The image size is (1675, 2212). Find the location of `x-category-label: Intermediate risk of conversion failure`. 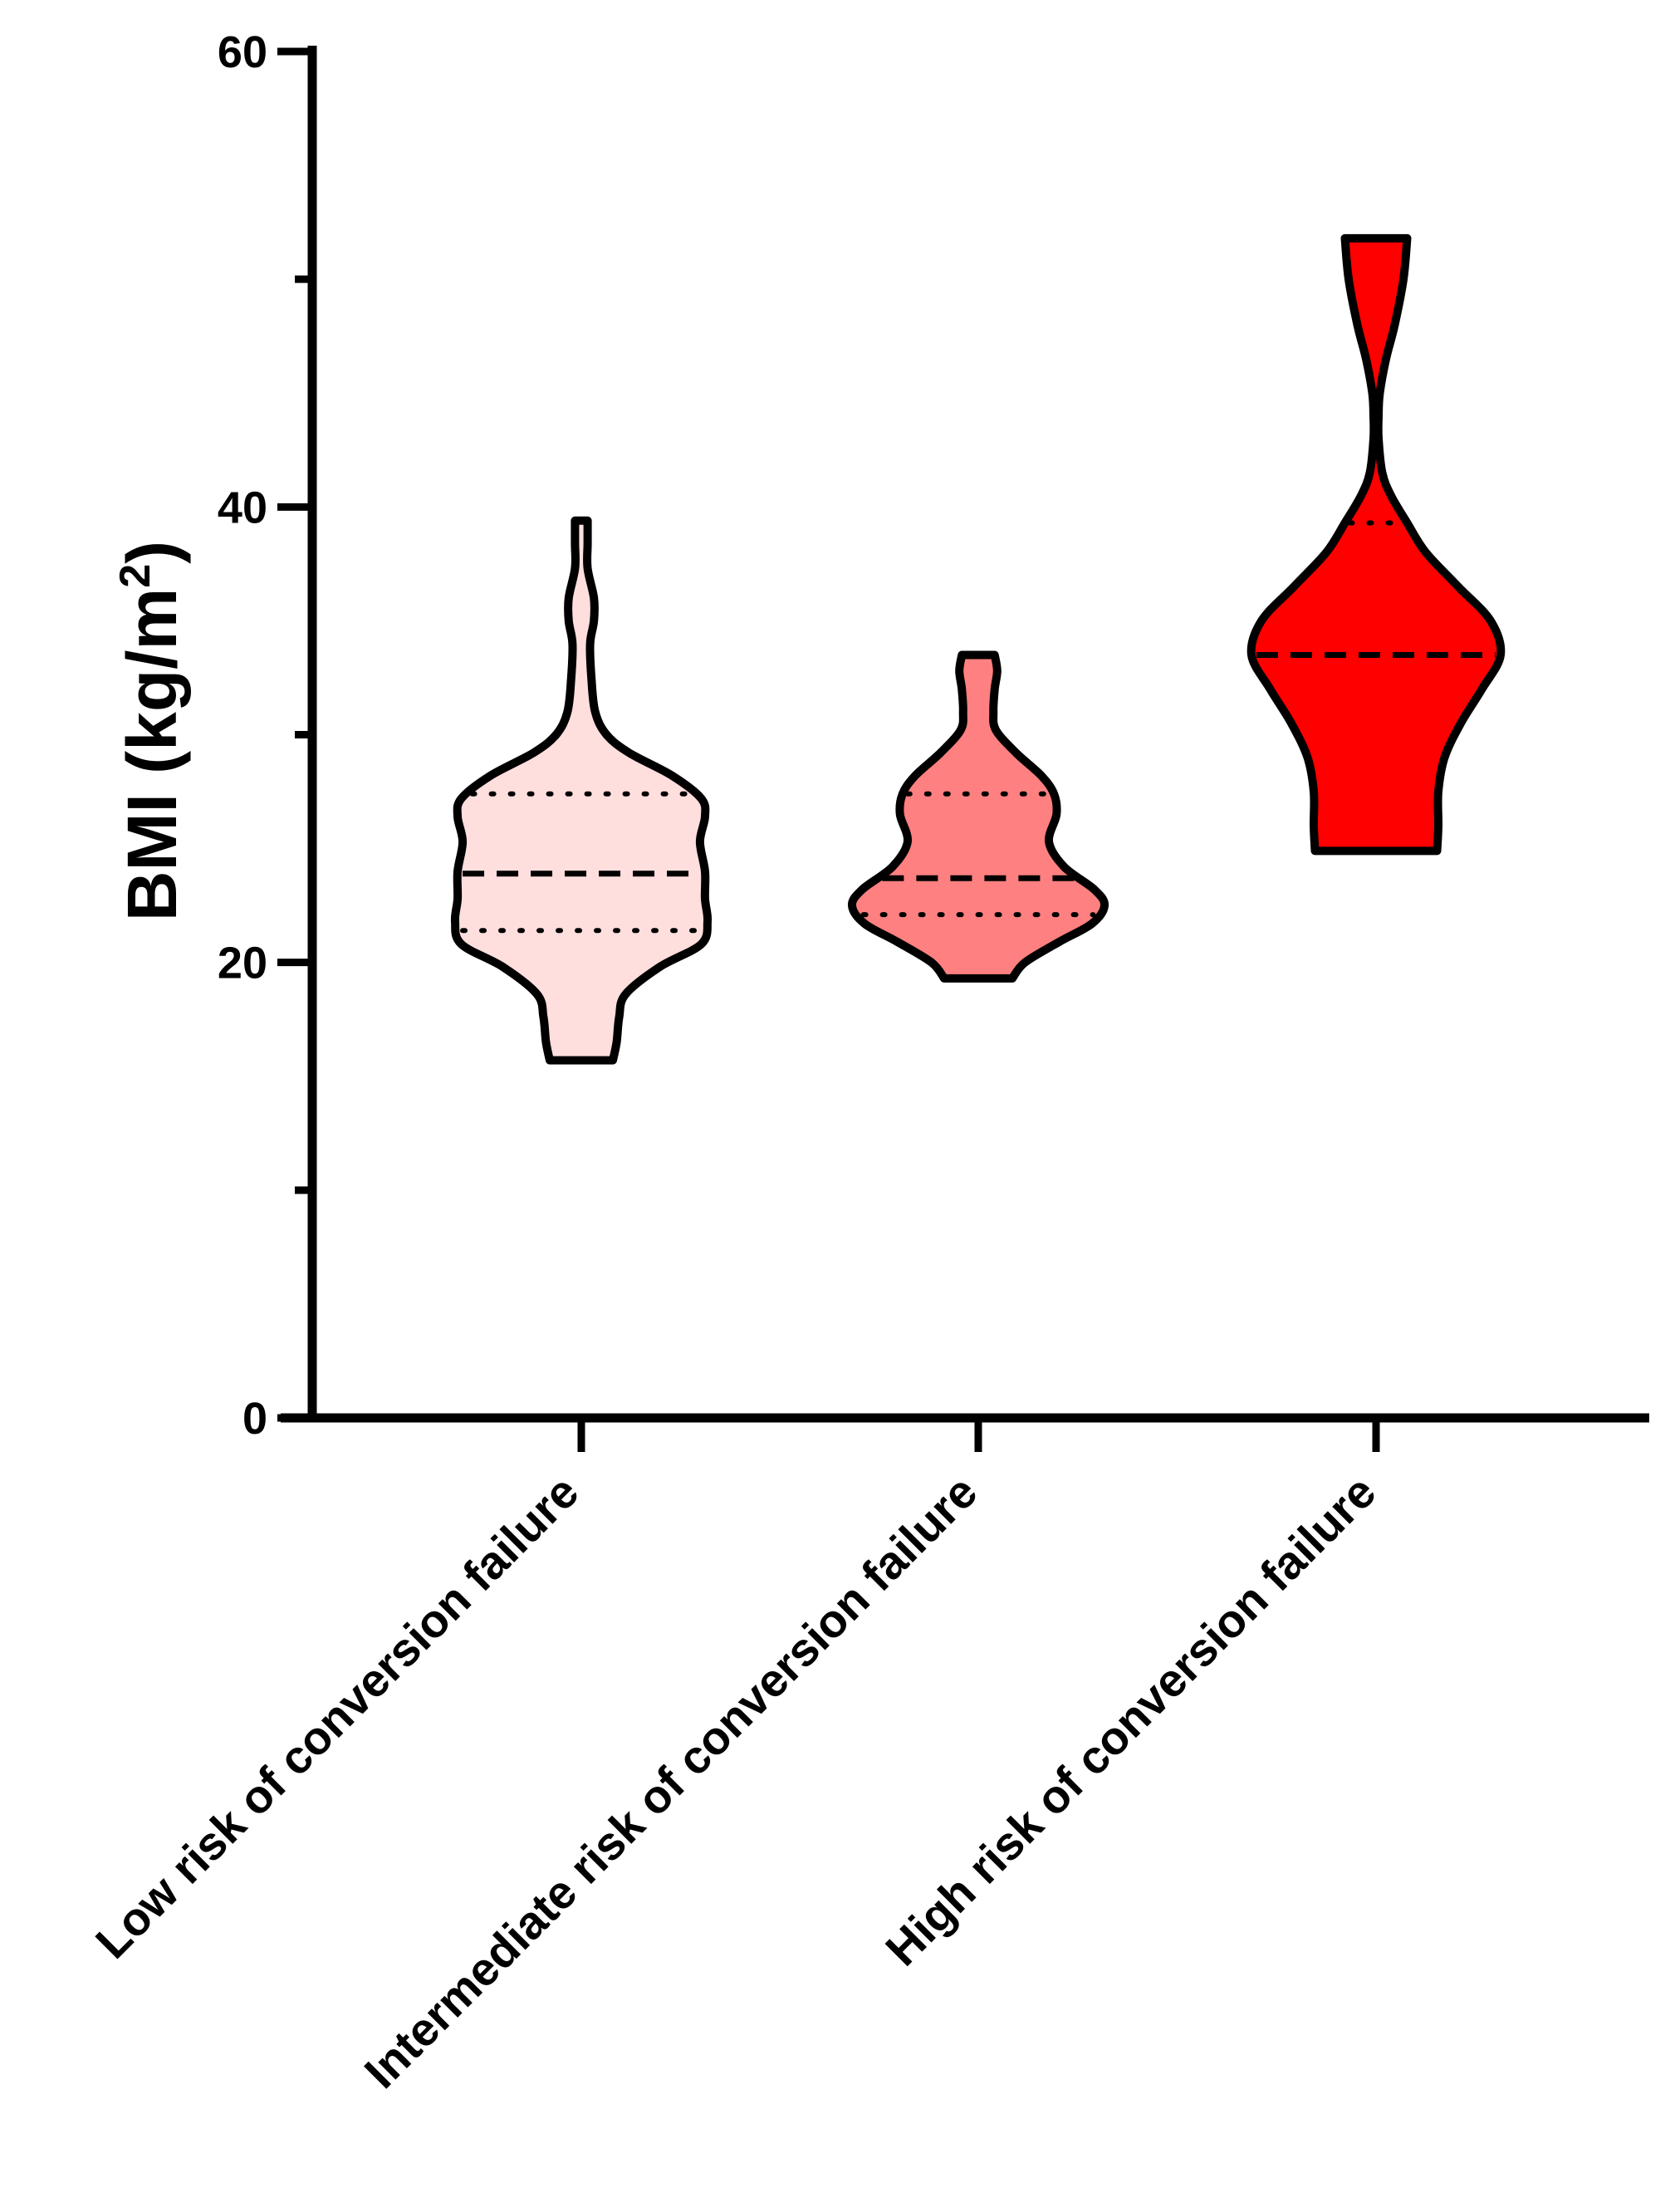

x-category-label: Intermediate risk of conversion failure is located at coordinates (671, 1781).